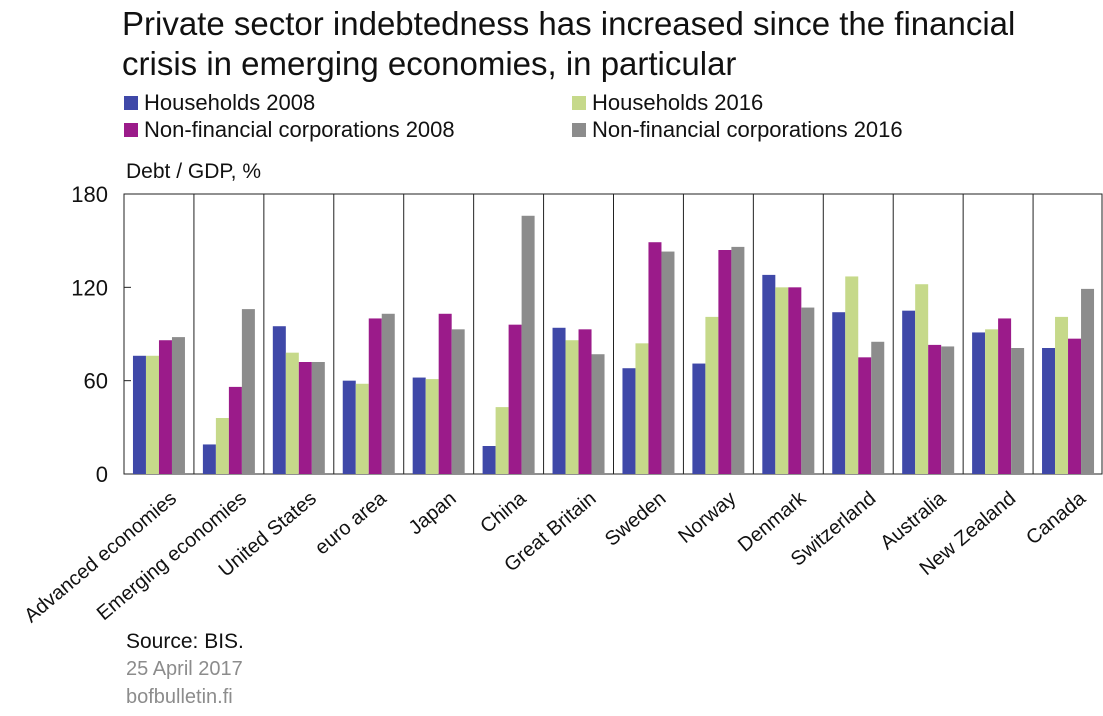 This screenshot has width=1103, height=716. What do you see at coordinates (179, 697) in the screenshot?
I see `site-name: bofbulletin.fi` at bounding box center [179, 697].